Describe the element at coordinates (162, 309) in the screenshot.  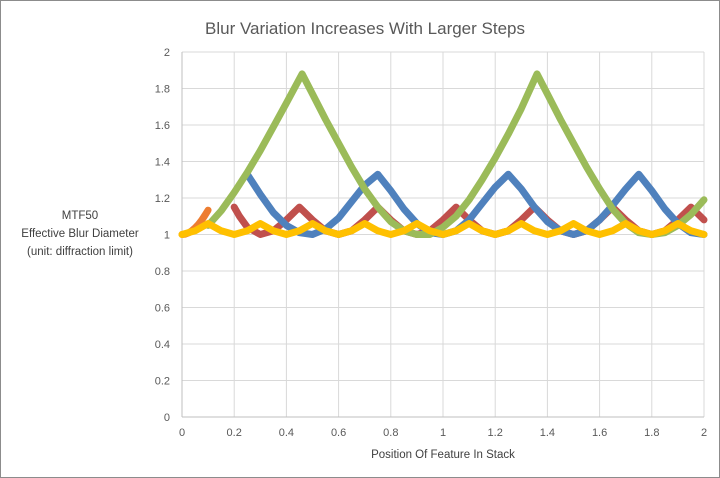
I see `y-tick-label: 0.6` at that location.